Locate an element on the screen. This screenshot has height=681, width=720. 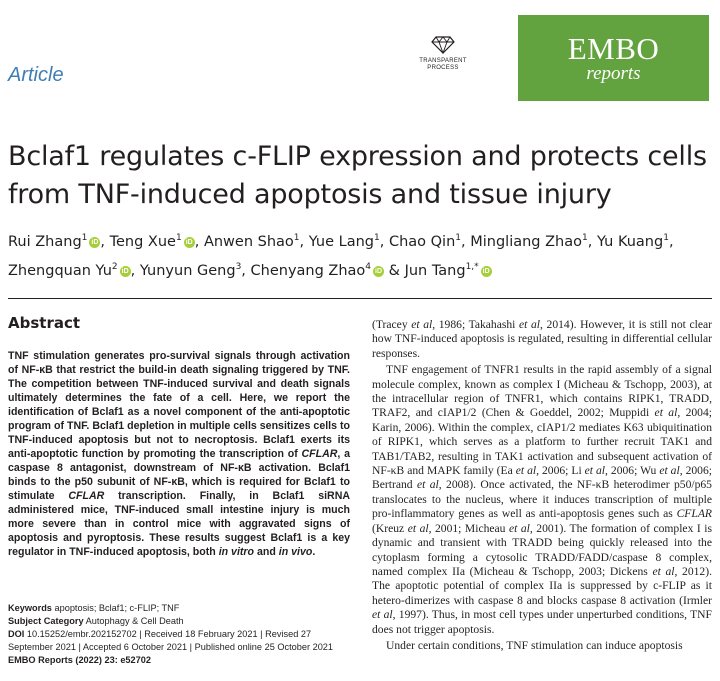
journal-reference: EMBO Reports (2022) 23: e52702 is located at coordinates (79, 660).